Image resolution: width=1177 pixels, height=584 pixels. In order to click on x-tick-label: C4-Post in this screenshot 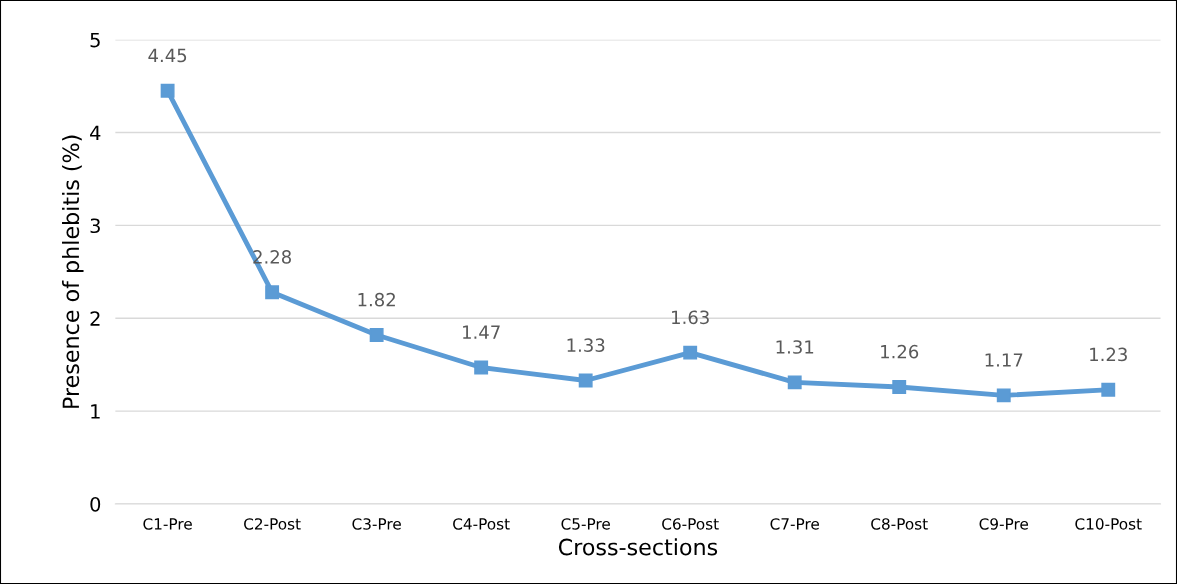, I will do `click(481, 524)`.